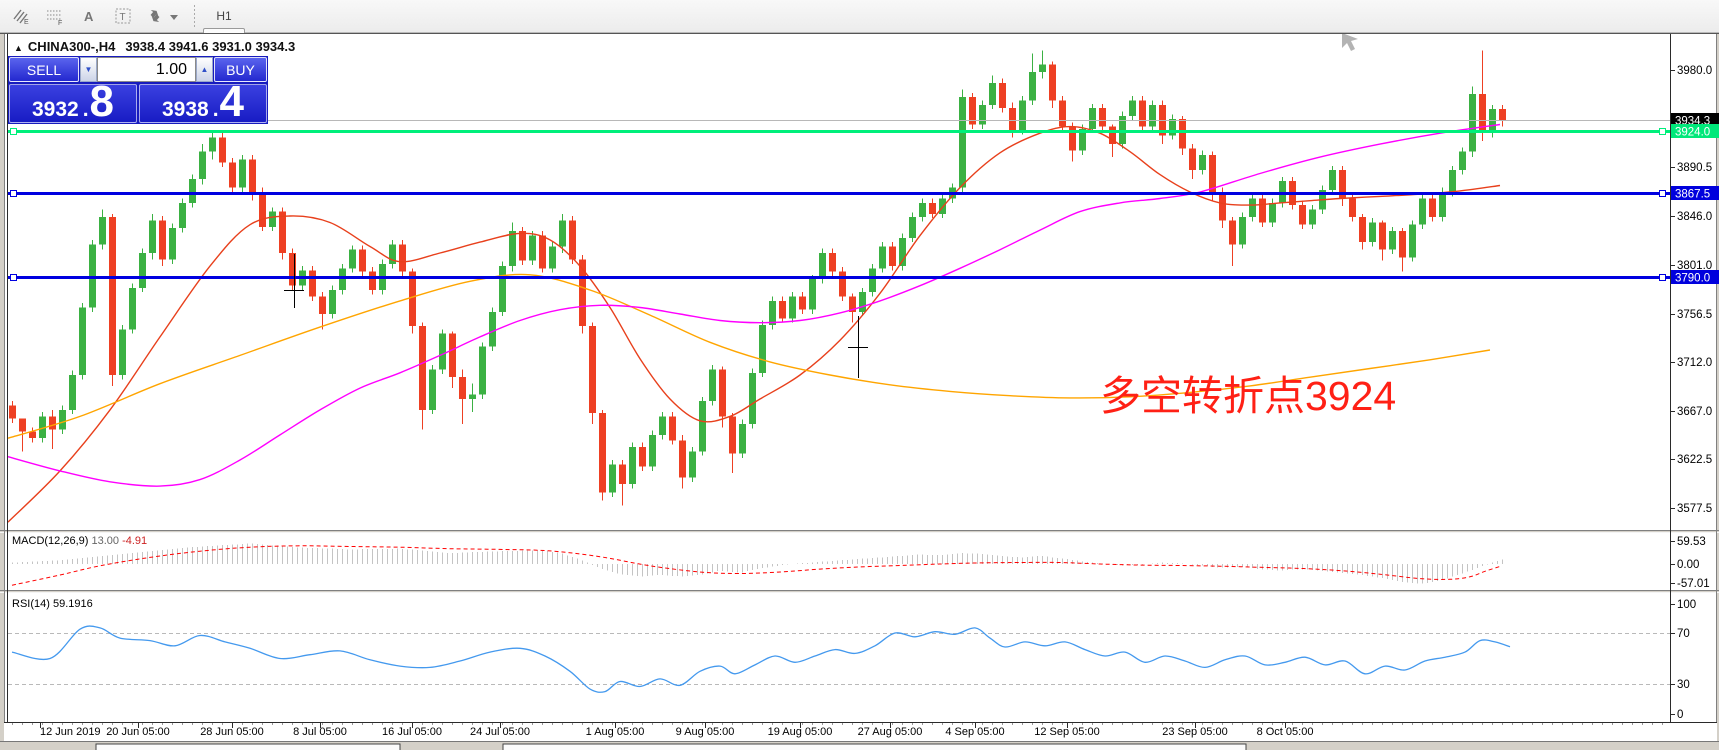 This screenshot has width=1719, height=750. What do you see at coordinates (72, 604) in the screenshot?
I see `rsi-value: 59.1916` at bounding box center [72, 604].